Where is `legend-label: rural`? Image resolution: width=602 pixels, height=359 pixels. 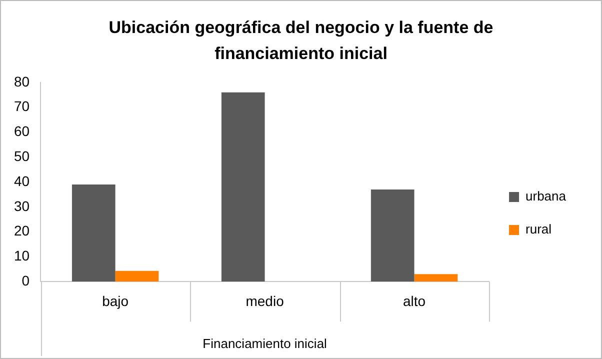
legend-label: rural is located at coordinates (539, 229).